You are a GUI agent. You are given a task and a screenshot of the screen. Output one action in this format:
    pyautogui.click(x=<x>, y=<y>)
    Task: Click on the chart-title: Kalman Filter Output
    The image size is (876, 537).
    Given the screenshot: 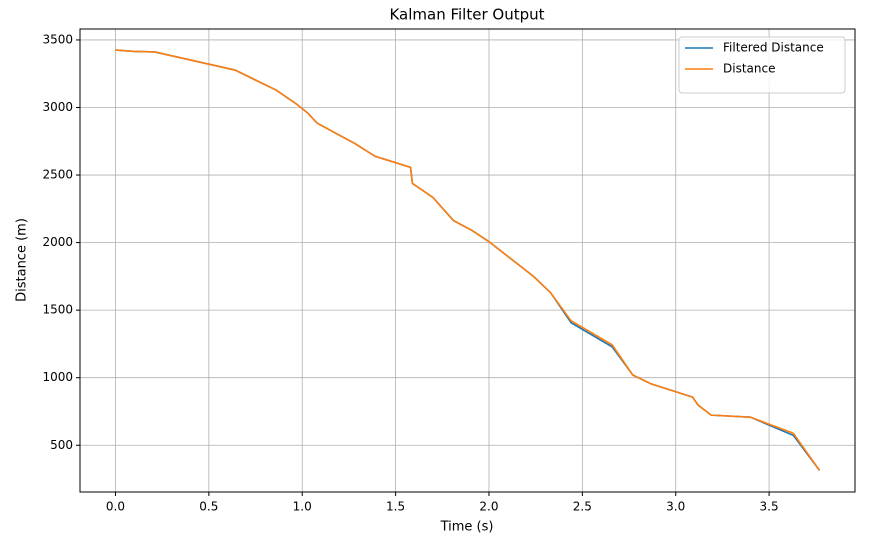 What is the action you would take?
    pyautogui.click(x=466, y=15)
    